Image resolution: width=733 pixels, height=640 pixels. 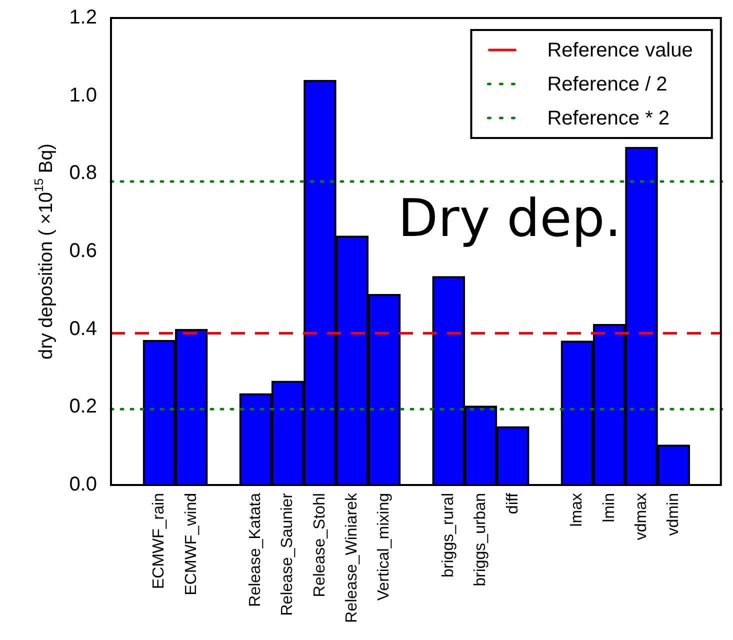 What do you see at coordinates (608, 119) in the screenshot?
I see `legend-label: Reference * 2` at bounding box center [608, 119].